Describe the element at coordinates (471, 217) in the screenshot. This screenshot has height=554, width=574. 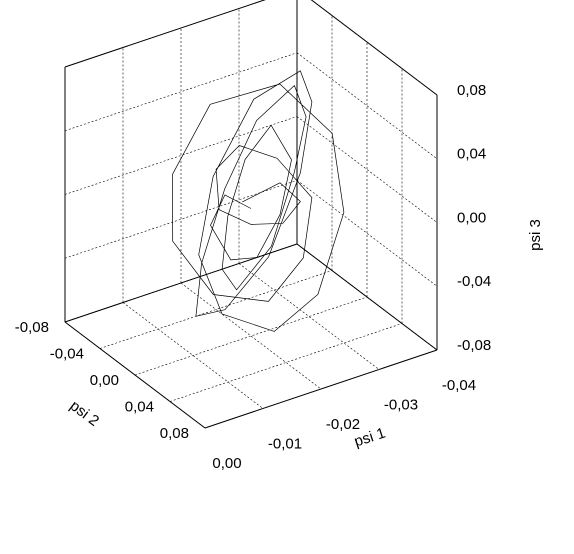
I see `z-tick-label: 0,00` at that location.